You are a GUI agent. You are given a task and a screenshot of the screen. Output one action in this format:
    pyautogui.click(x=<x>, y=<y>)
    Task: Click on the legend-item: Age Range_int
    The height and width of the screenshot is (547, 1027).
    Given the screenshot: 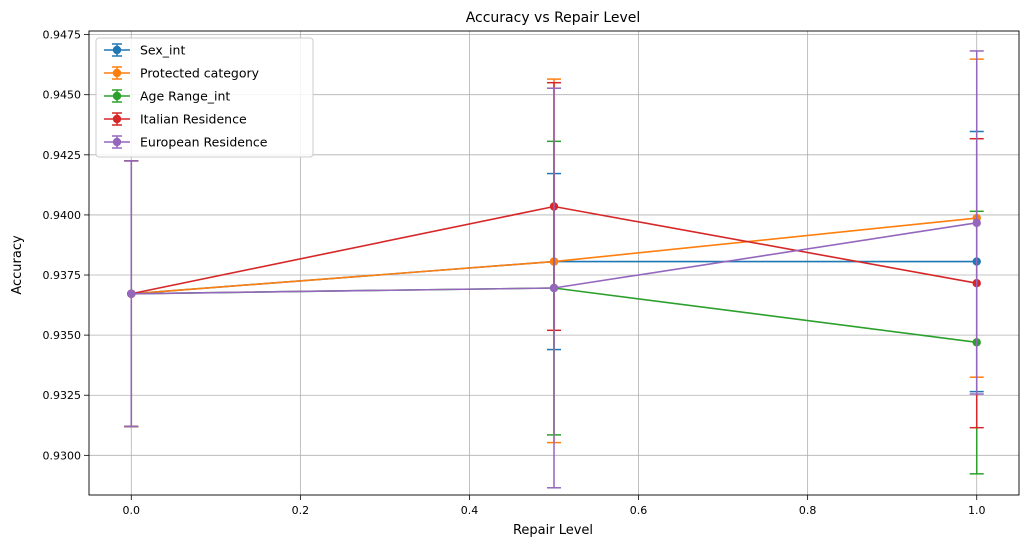 What is the action you would take?
    pyautogui.click(x=167, y=96)
    